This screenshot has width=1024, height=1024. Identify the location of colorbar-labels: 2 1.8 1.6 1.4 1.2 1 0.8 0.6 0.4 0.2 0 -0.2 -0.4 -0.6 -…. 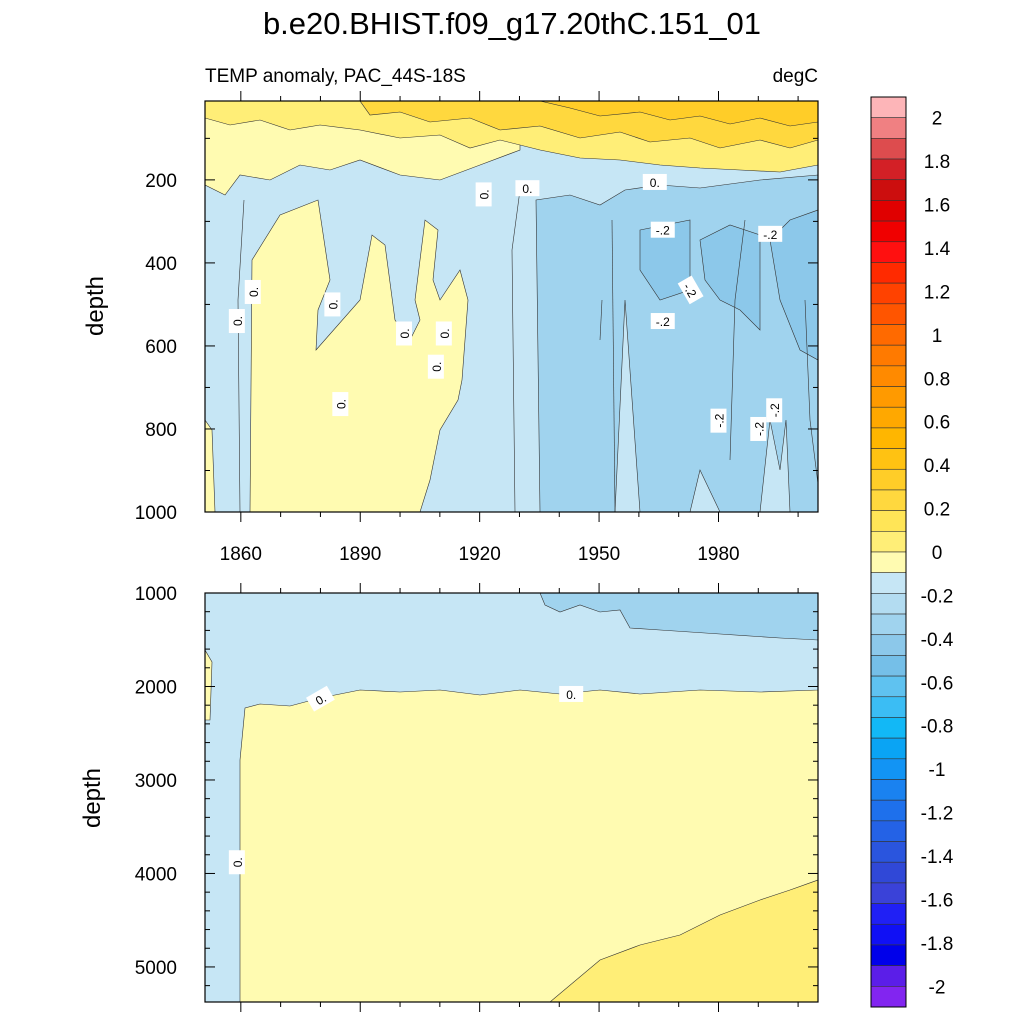
(937, 554).